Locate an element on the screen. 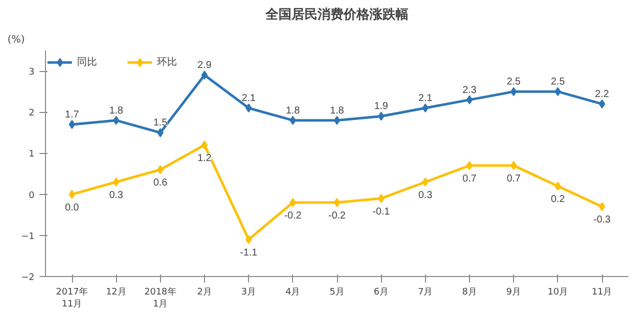 Image resolution: width=643 pixels, height=321 pixels. y-axis-title: (%) is located at coordinates (16, 40).